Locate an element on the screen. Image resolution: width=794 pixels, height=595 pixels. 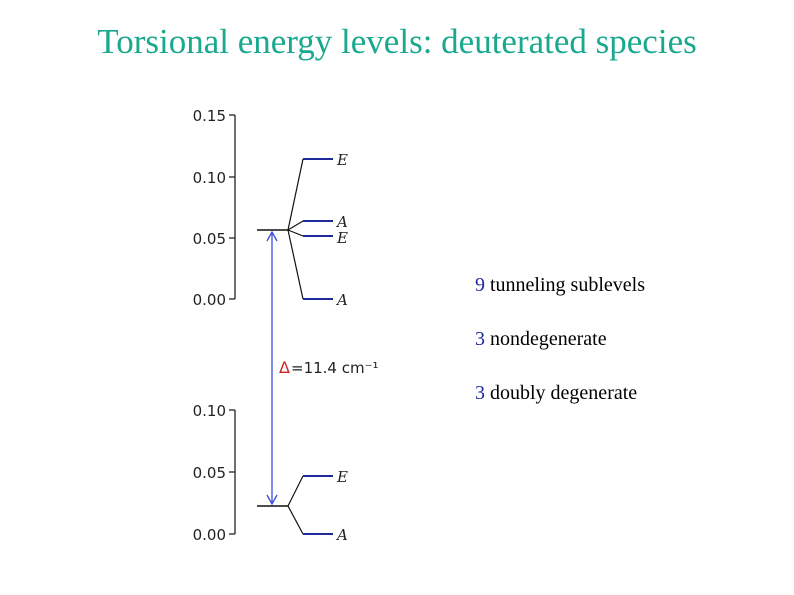
note-item: 3 nondegenerate is located at coordinates (541, 339).